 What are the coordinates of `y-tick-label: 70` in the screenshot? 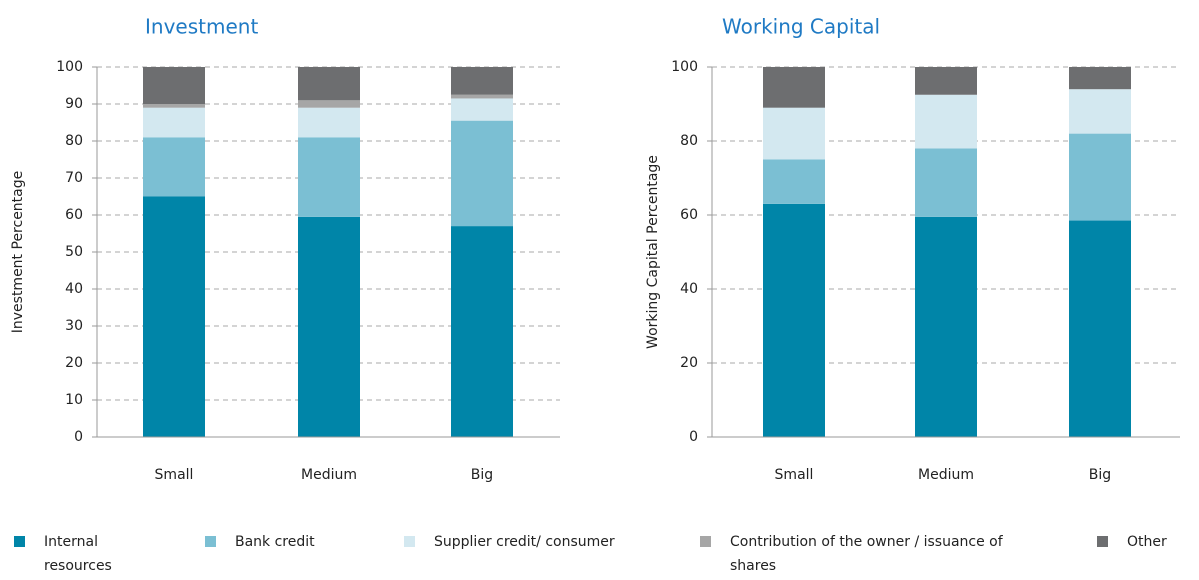 It's located at (74, 178).